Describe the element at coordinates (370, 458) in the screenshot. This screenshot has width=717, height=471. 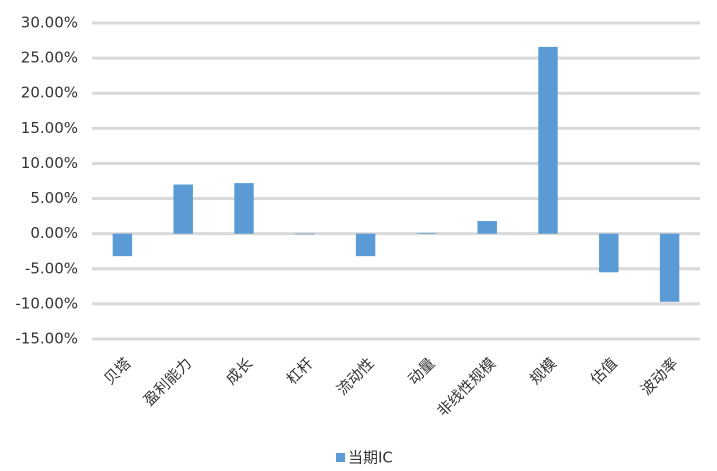
I see `legend-label: 当期IC` at that location.